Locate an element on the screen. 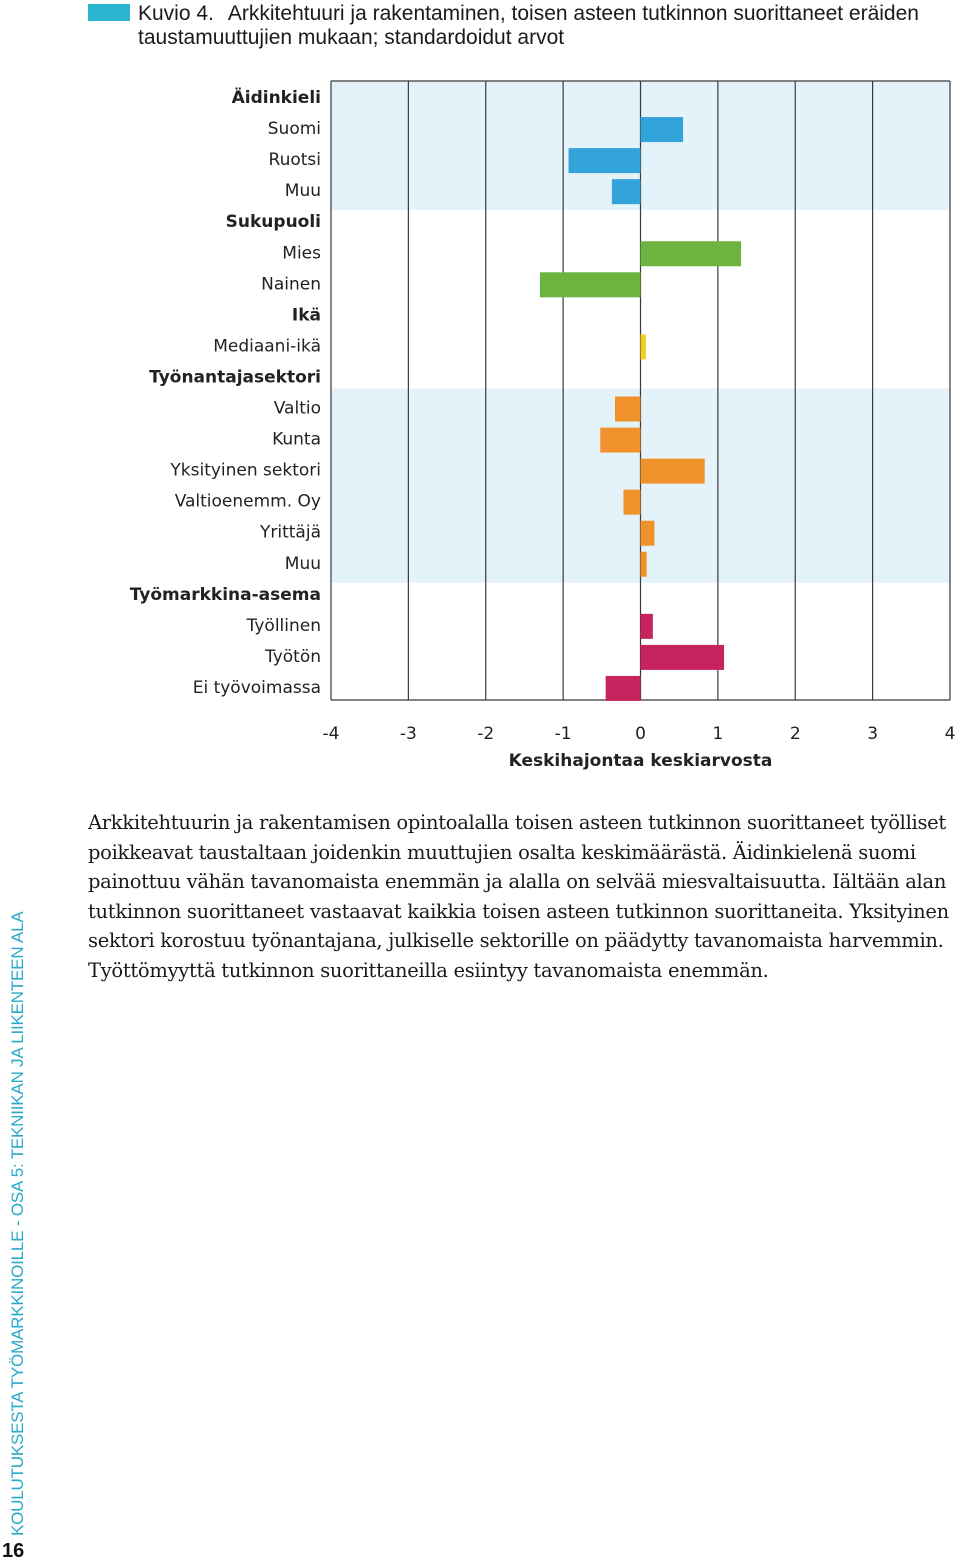 The image size is (960, 1566). row-label: Mediaani-ikä is located at coordinates (267, 346).